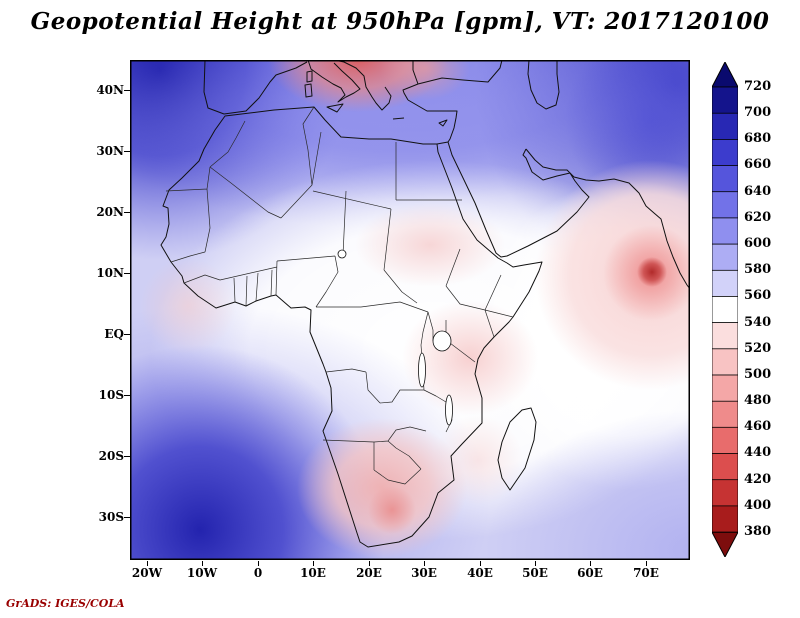 The height and width of the screenshot is (618, 800). Describe the element at coordinates (258, 573) in the screenshot. I see `x-tick-label: 0` at that location.